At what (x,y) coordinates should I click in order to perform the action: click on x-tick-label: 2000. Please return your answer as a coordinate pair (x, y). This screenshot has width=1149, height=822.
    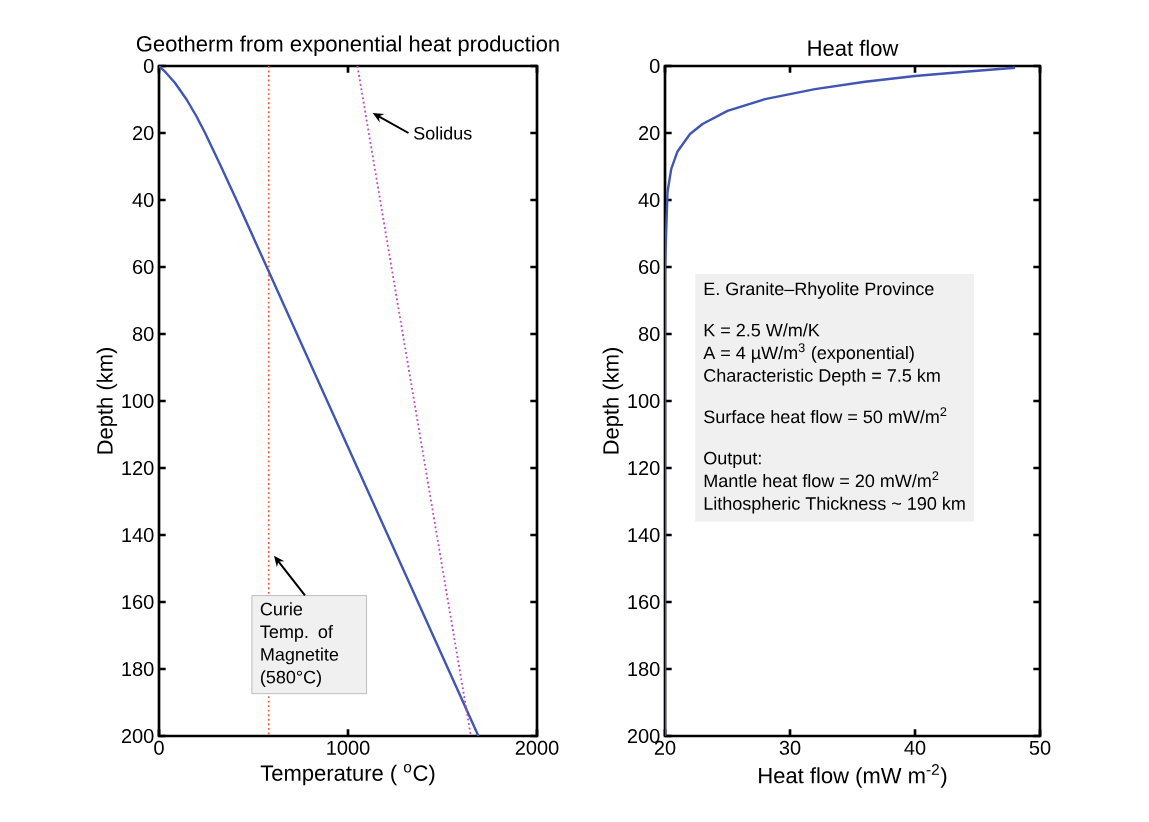
    Looking at the image, I should click on (537, 747).